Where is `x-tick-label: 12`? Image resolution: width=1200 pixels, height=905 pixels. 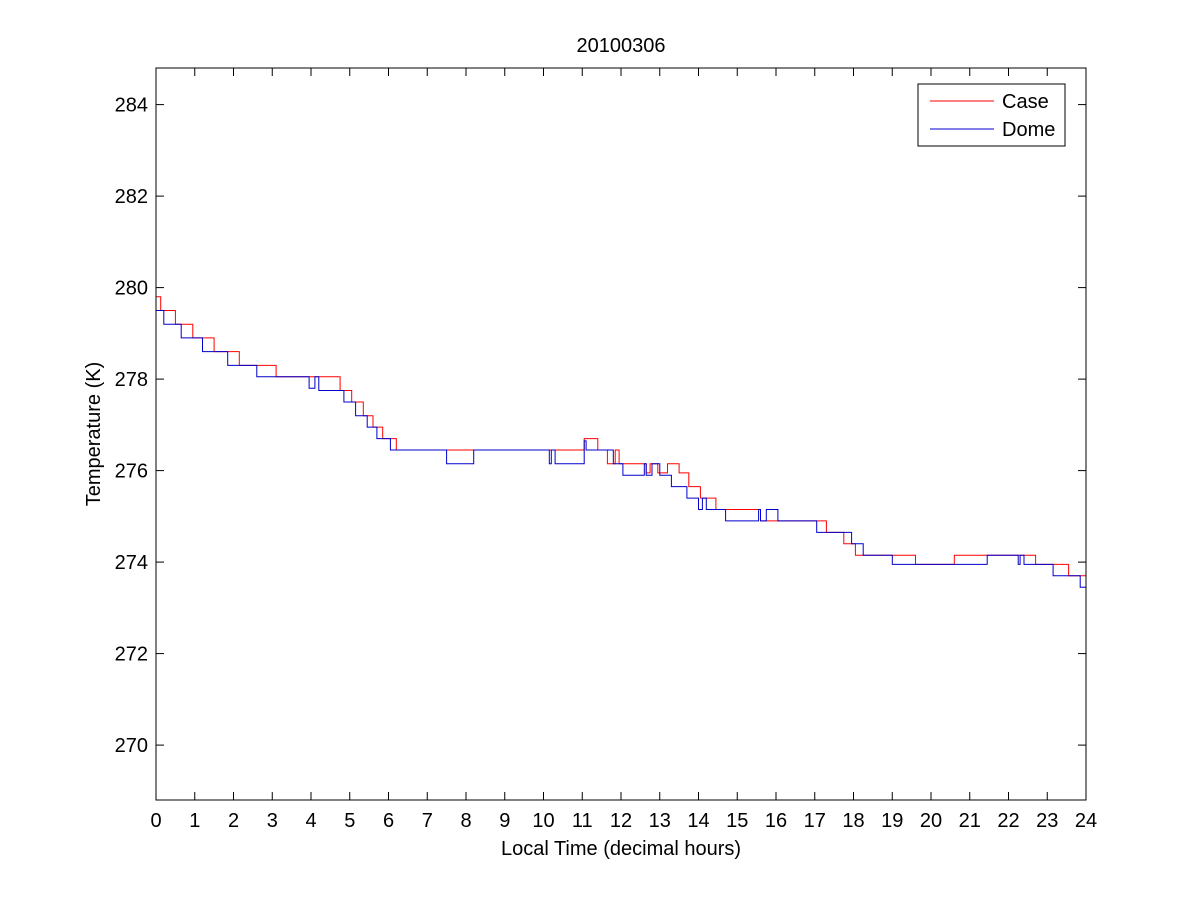 x-tick-label: 12 is located at coordinates (621, 821).